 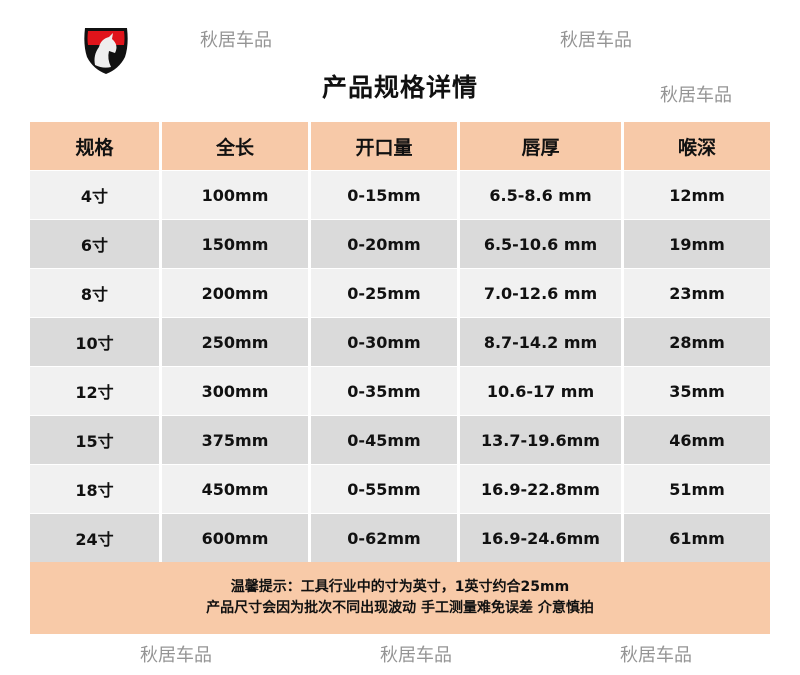 What do you see at coordinates (542, 195) in the screenshot?
I see `table-cell: 6.5-8.6 mm` at bounding box center [542, 195].